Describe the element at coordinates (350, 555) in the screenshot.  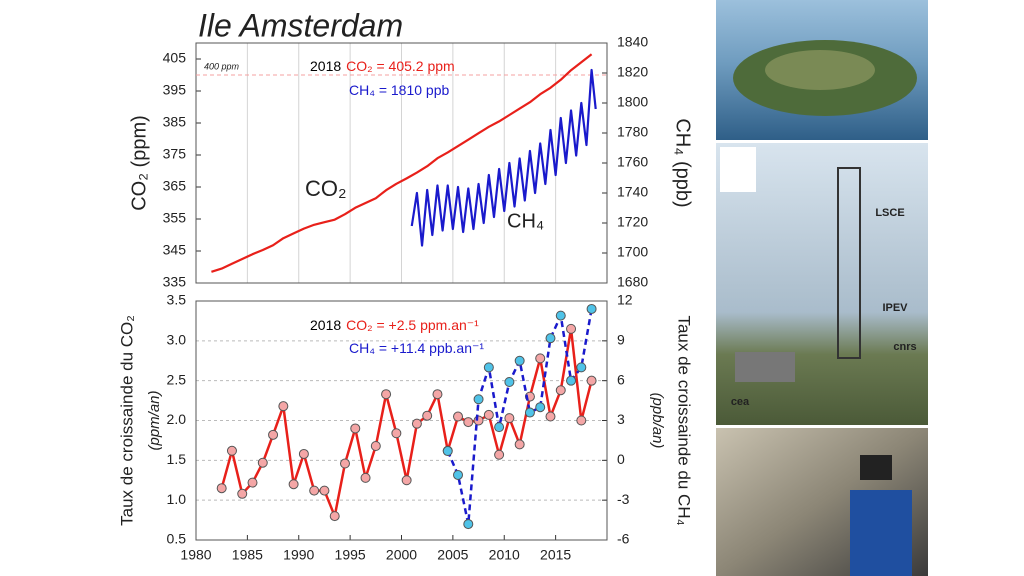
I see `x-tick-label: 1995` at that location.